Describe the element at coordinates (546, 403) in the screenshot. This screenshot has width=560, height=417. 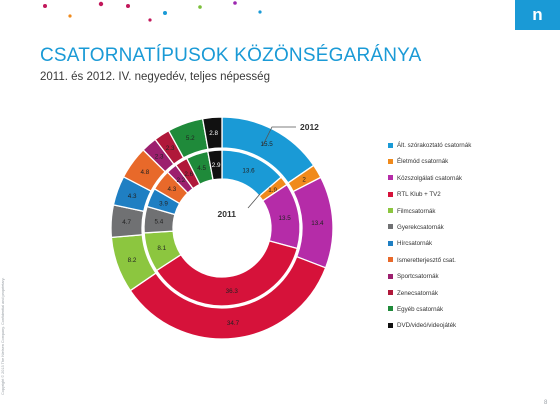
I see `page-number: 8` at that location.